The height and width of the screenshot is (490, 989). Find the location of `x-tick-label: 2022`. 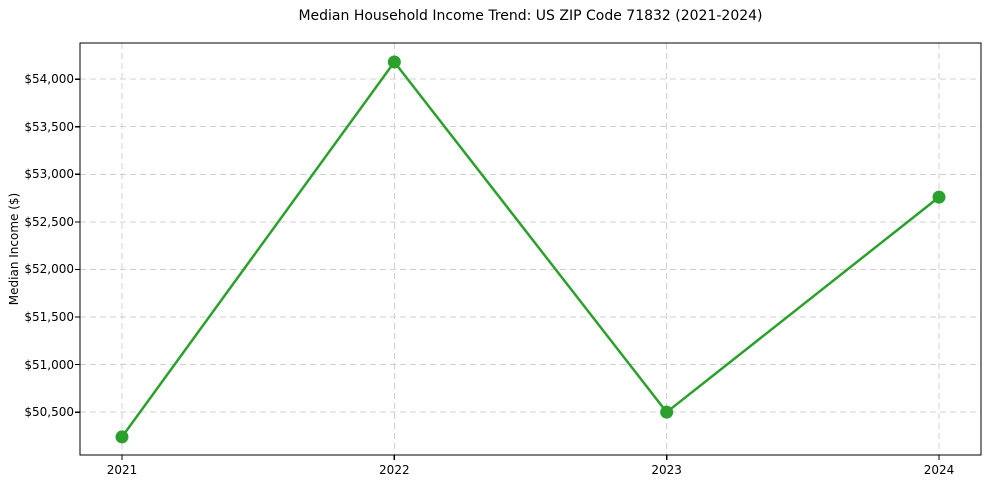

x-tick-label: 2022 is located at coordinates (394, 470).